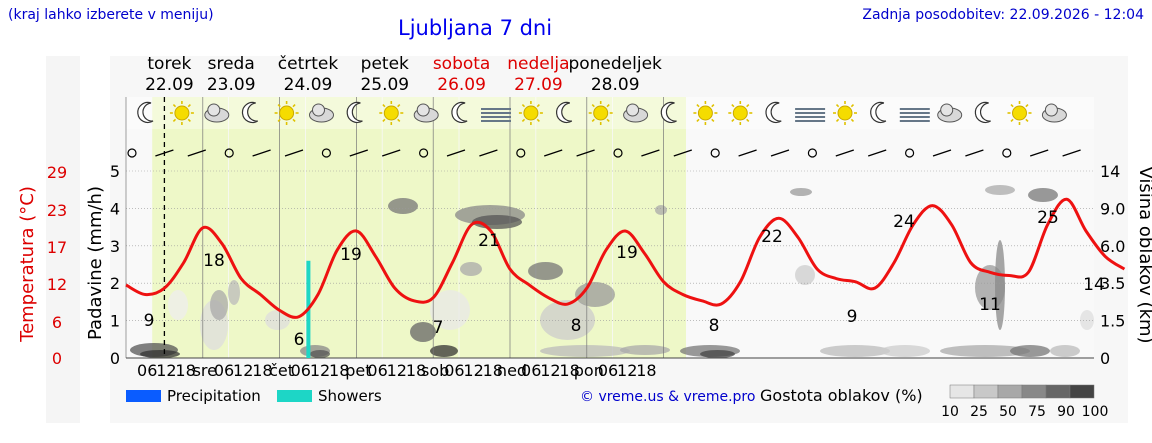 The width and height of the screenshot is (1152, 443). What do you see at coordinates (115, 171) in the screenshot?
I see `precip-tick-label: 5` at bounding box center [115, 171].